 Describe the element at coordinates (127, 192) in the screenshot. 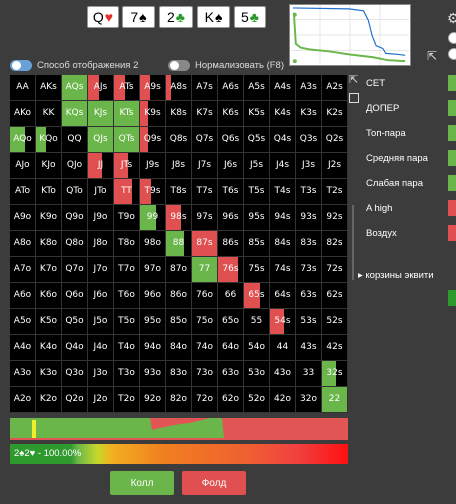

I see `hand-cell: TT` at that location.